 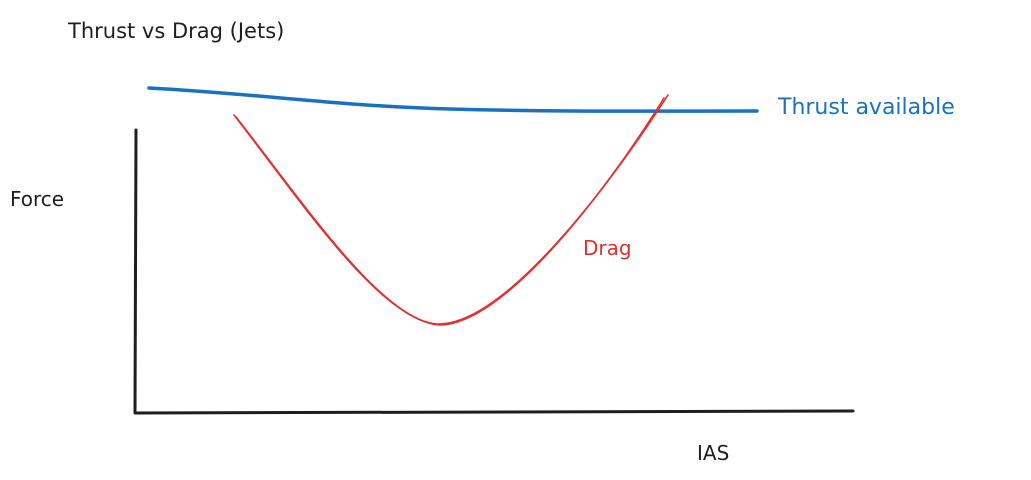 I want to click on y-axis, so click(x=135, y=271).